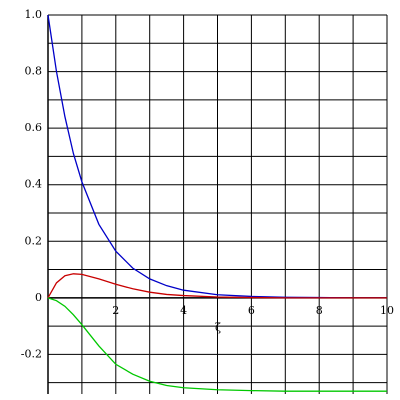 Image resolution: width=400 pixels, height=400 pixels. What do you see at coordinates (34, 240) in the screenshot?
I see `y-tick-label: 0.2` at bounding box center [34, 240].